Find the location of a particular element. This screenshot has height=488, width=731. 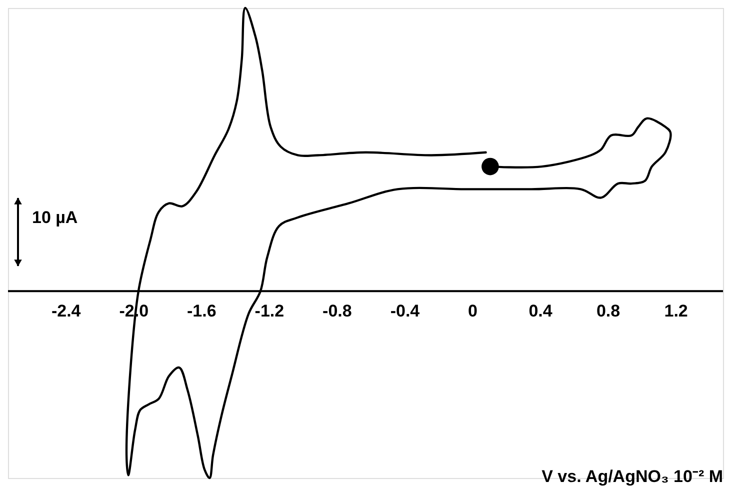

x-tick-label: 0 is located at coordinates (473, 311).